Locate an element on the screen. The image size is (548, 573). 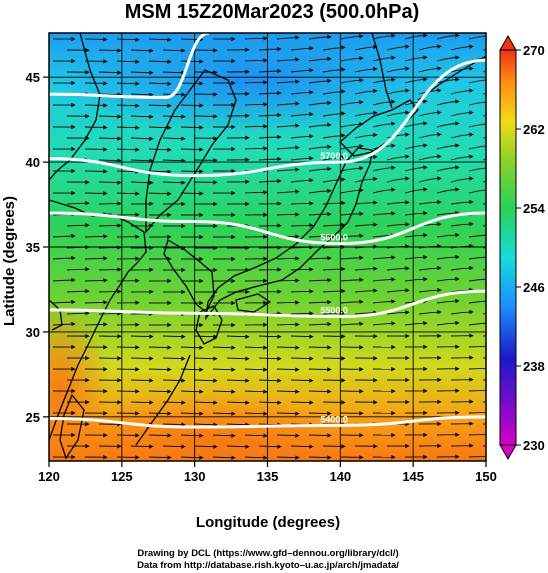
coastline-sakhalin is located at coordinates (382, 71).